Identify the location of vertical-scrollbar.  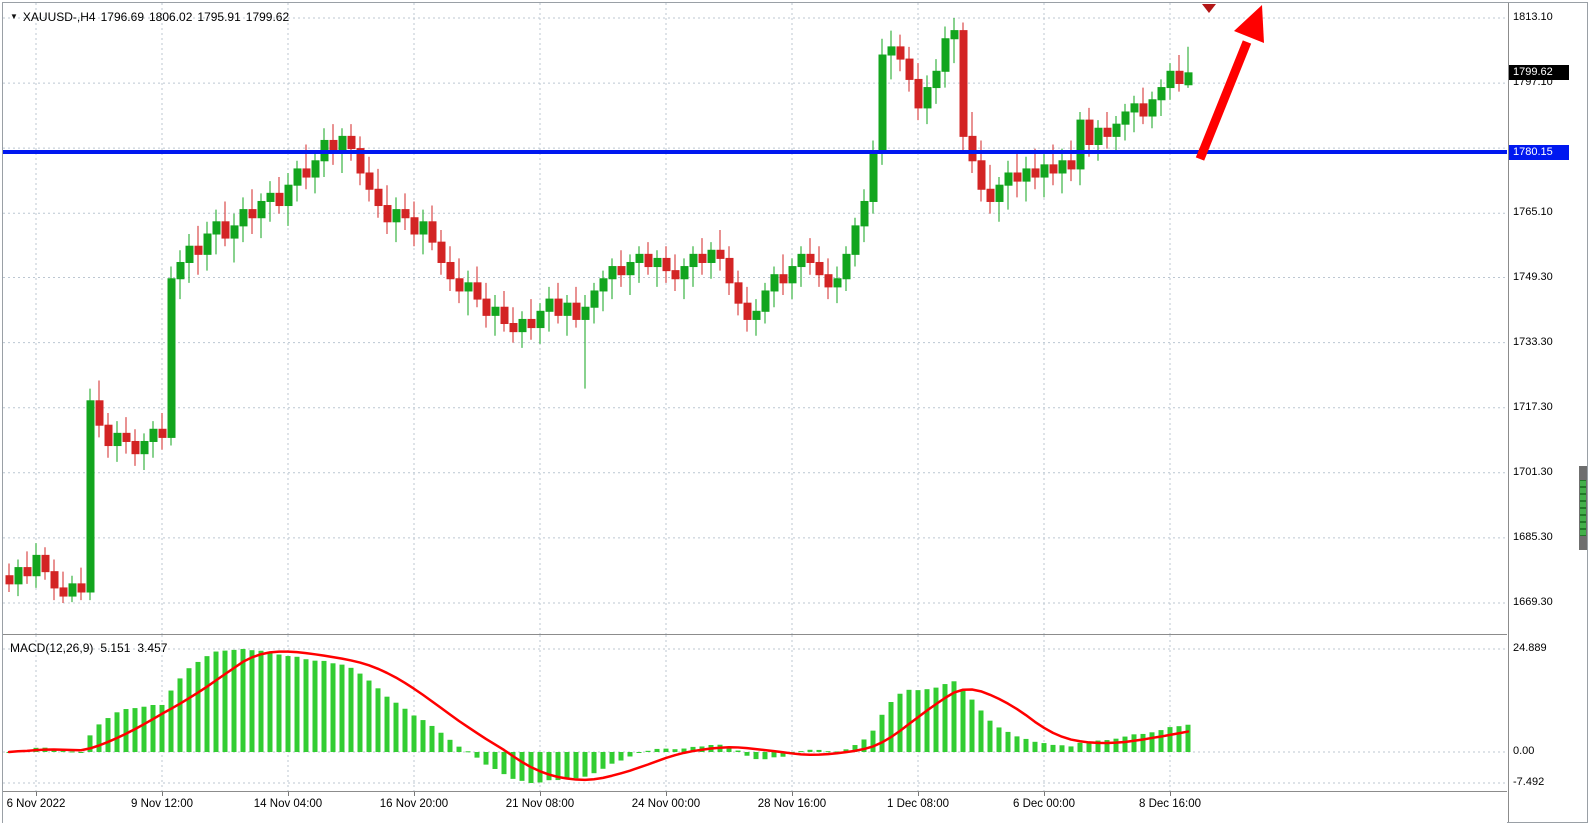
(1583, 508).